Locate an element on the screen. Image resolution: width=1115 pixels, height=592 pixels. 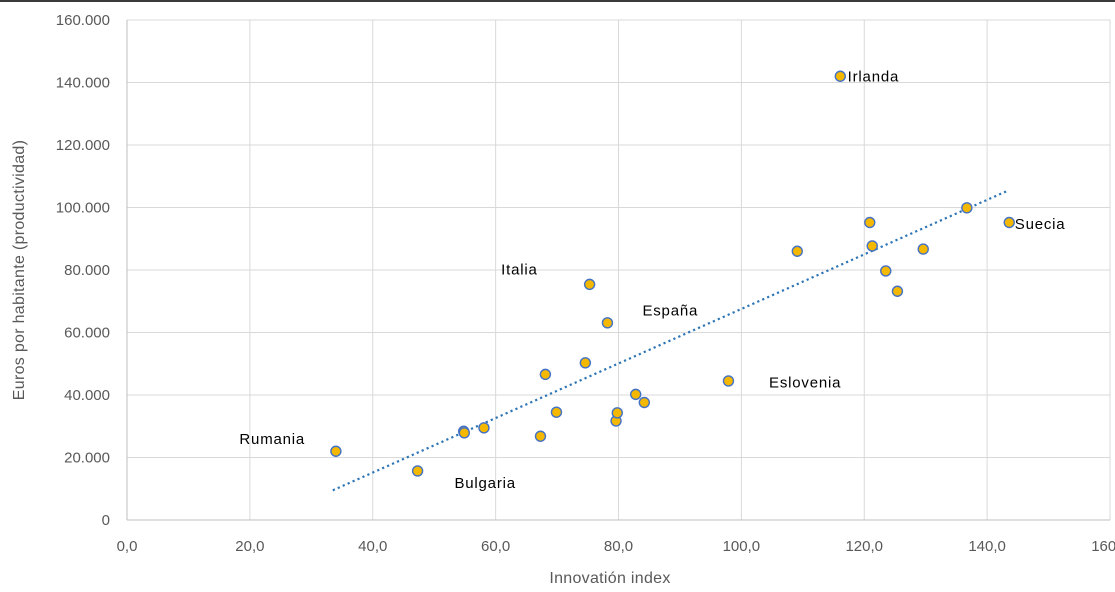
y-tick-label: 160.000 is located at coordinates (83, 20).